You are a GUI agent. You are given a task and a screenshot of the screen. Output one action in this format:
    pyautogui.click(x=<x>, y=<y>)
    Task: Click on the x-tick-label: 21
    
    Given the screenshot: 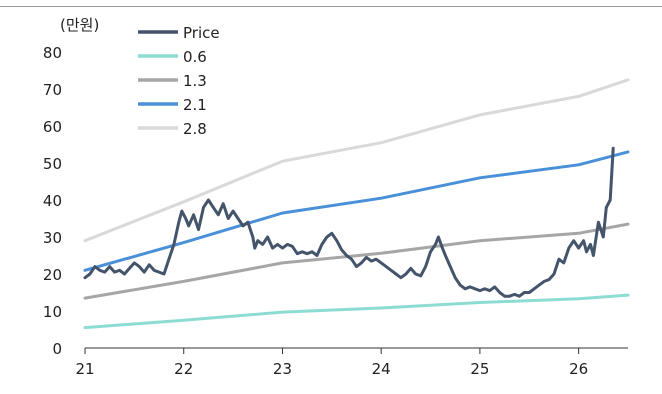 What is the action you would take?
    pyautogui.click(x=84, y=369)
    